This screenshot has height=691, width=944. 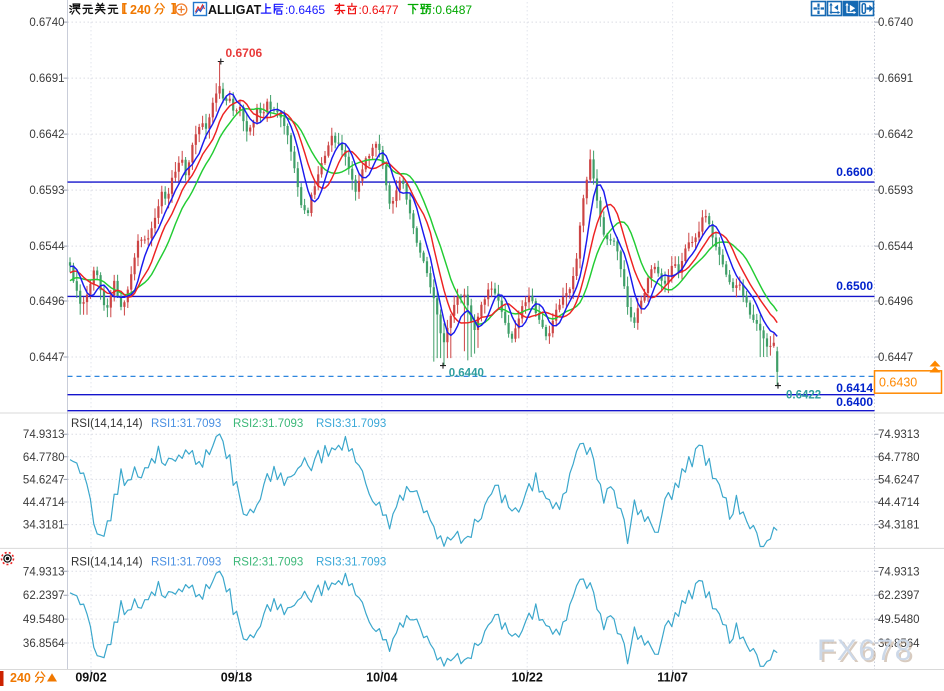 What do you see at coordinates (379, 10) in the screenshot?
I see `svg-text: :0.6477` at bounding box center [379, 10].